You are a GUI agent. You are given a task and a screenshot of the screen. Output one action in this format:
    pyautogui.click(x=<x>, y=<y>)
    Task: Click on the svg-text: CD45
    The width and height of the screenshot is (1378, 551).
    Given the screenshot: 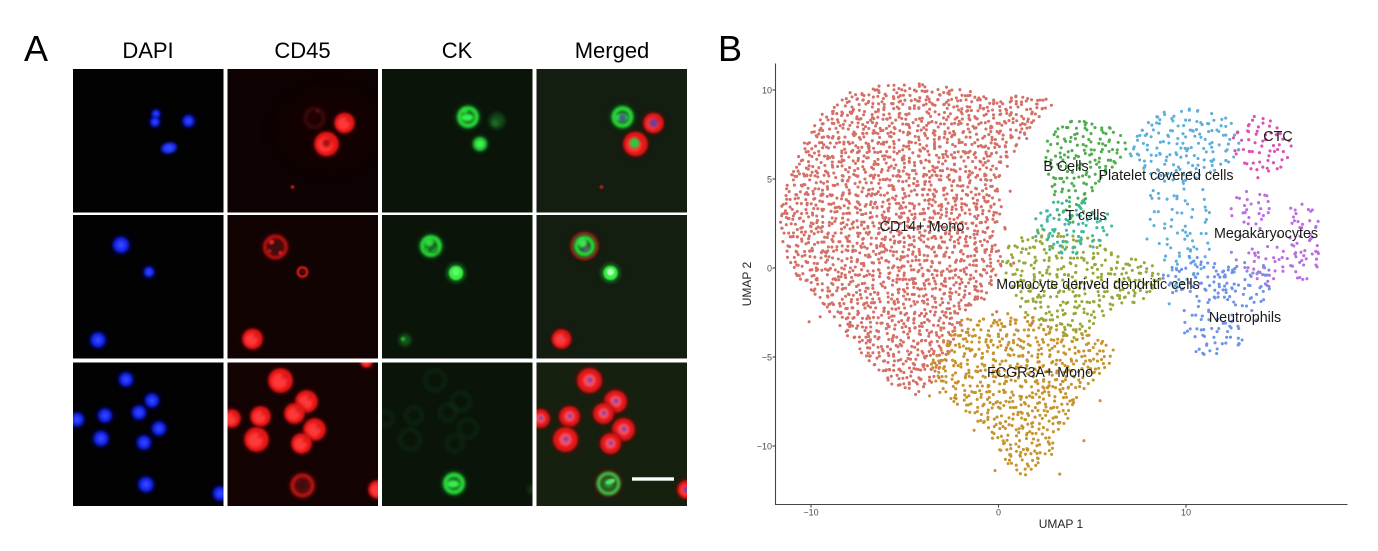 What is the action you would take?
    pyautogui.click(x=302, y=50)
    